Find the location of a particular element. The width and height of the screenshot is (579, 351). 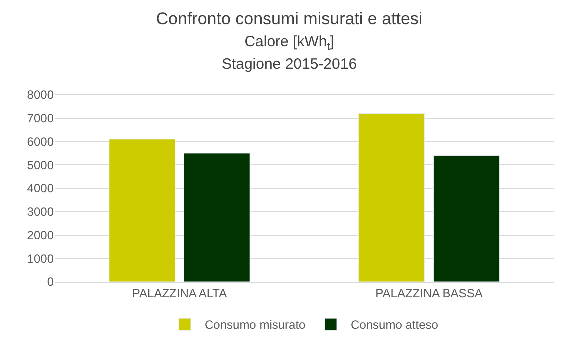

y-tick-label: 1000 is located at coordinates (40, 259).